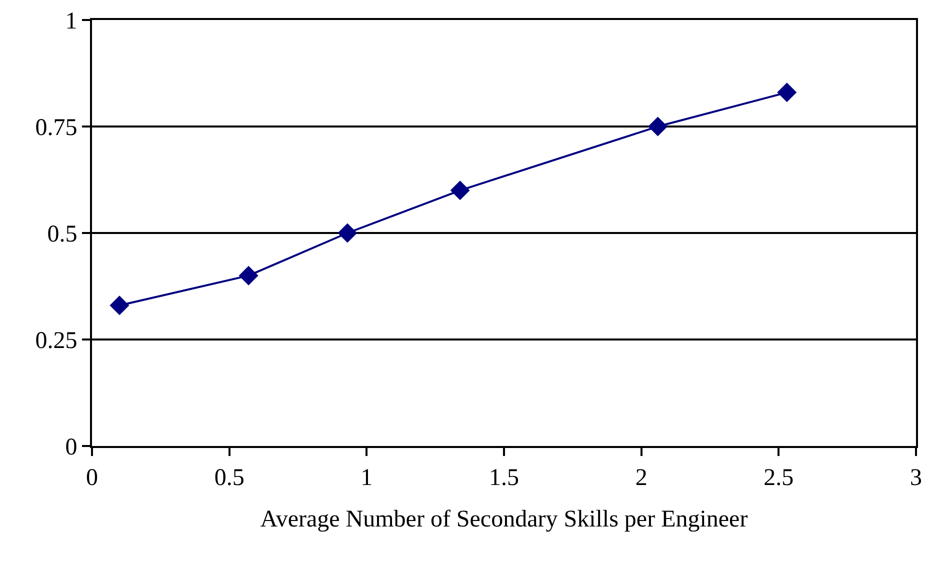  Describe the element at coordinates (229, 477) in the screenshot. I see `x-tick-label: 0.5` at that location.